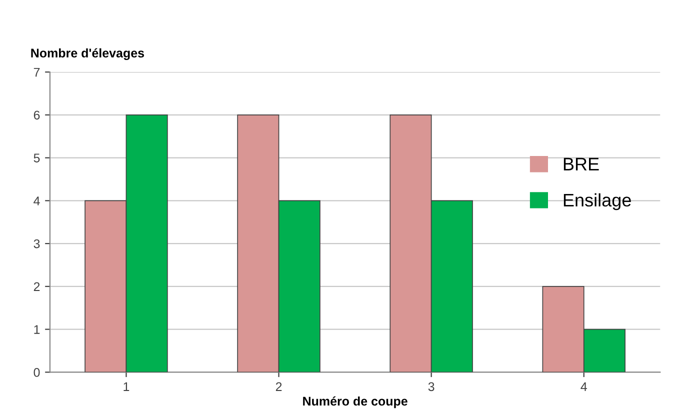 Image resolution: width=675 pixels, height=414 pixels. Describe the element at coordinates (37, 372) in the screenshot. I see `y-tick-label: 0` at that location.